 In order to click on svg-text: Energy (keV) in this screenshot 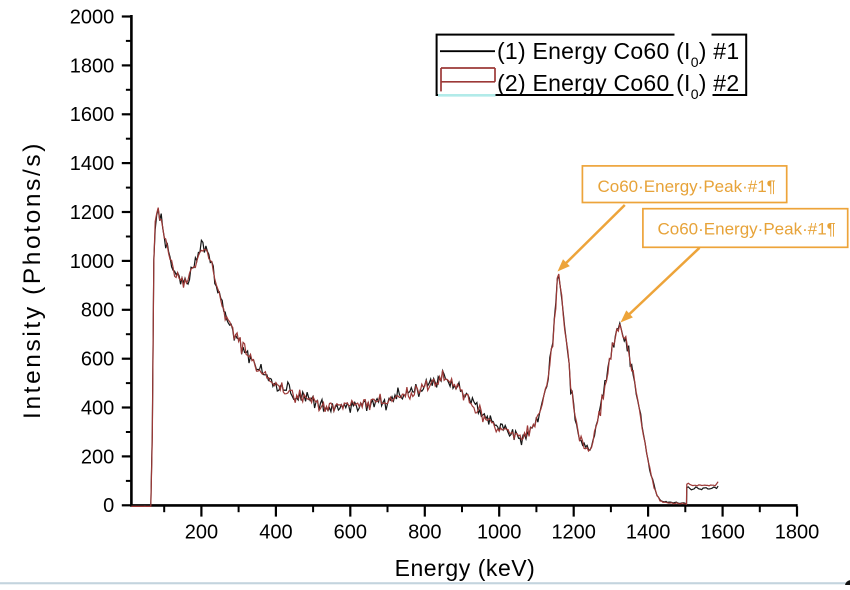, I will do `click(465, 568)`.